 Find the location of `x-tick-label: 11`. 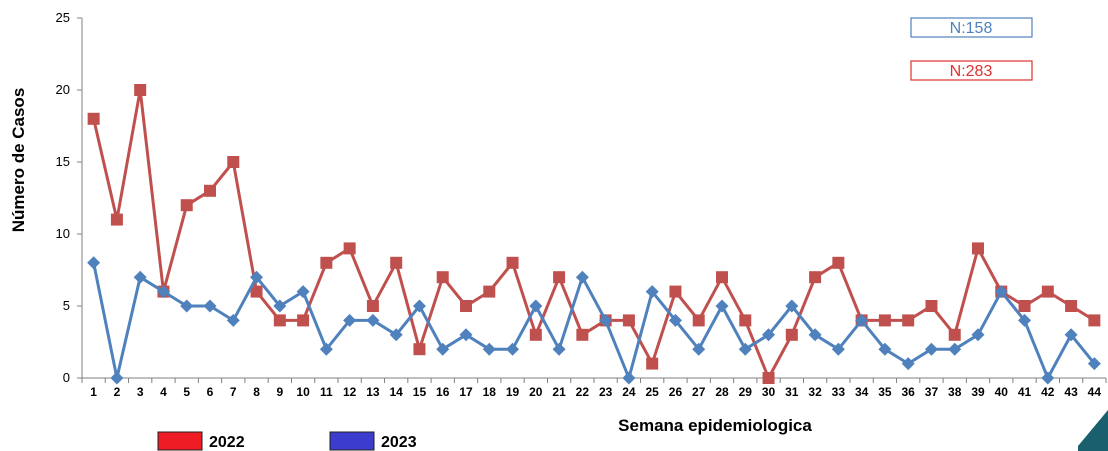

x-tick-label: 11 is located at coordinates (326, 392).